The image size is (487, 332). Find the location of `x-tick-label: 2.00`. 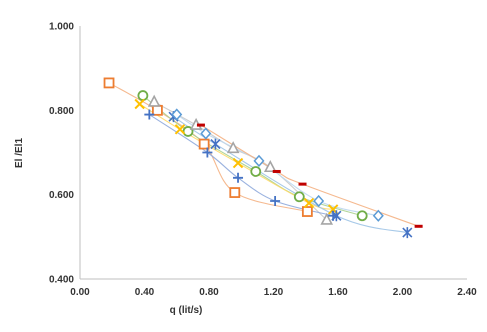

x-tick-label: 2.00 is located at coordinates (403, 292).